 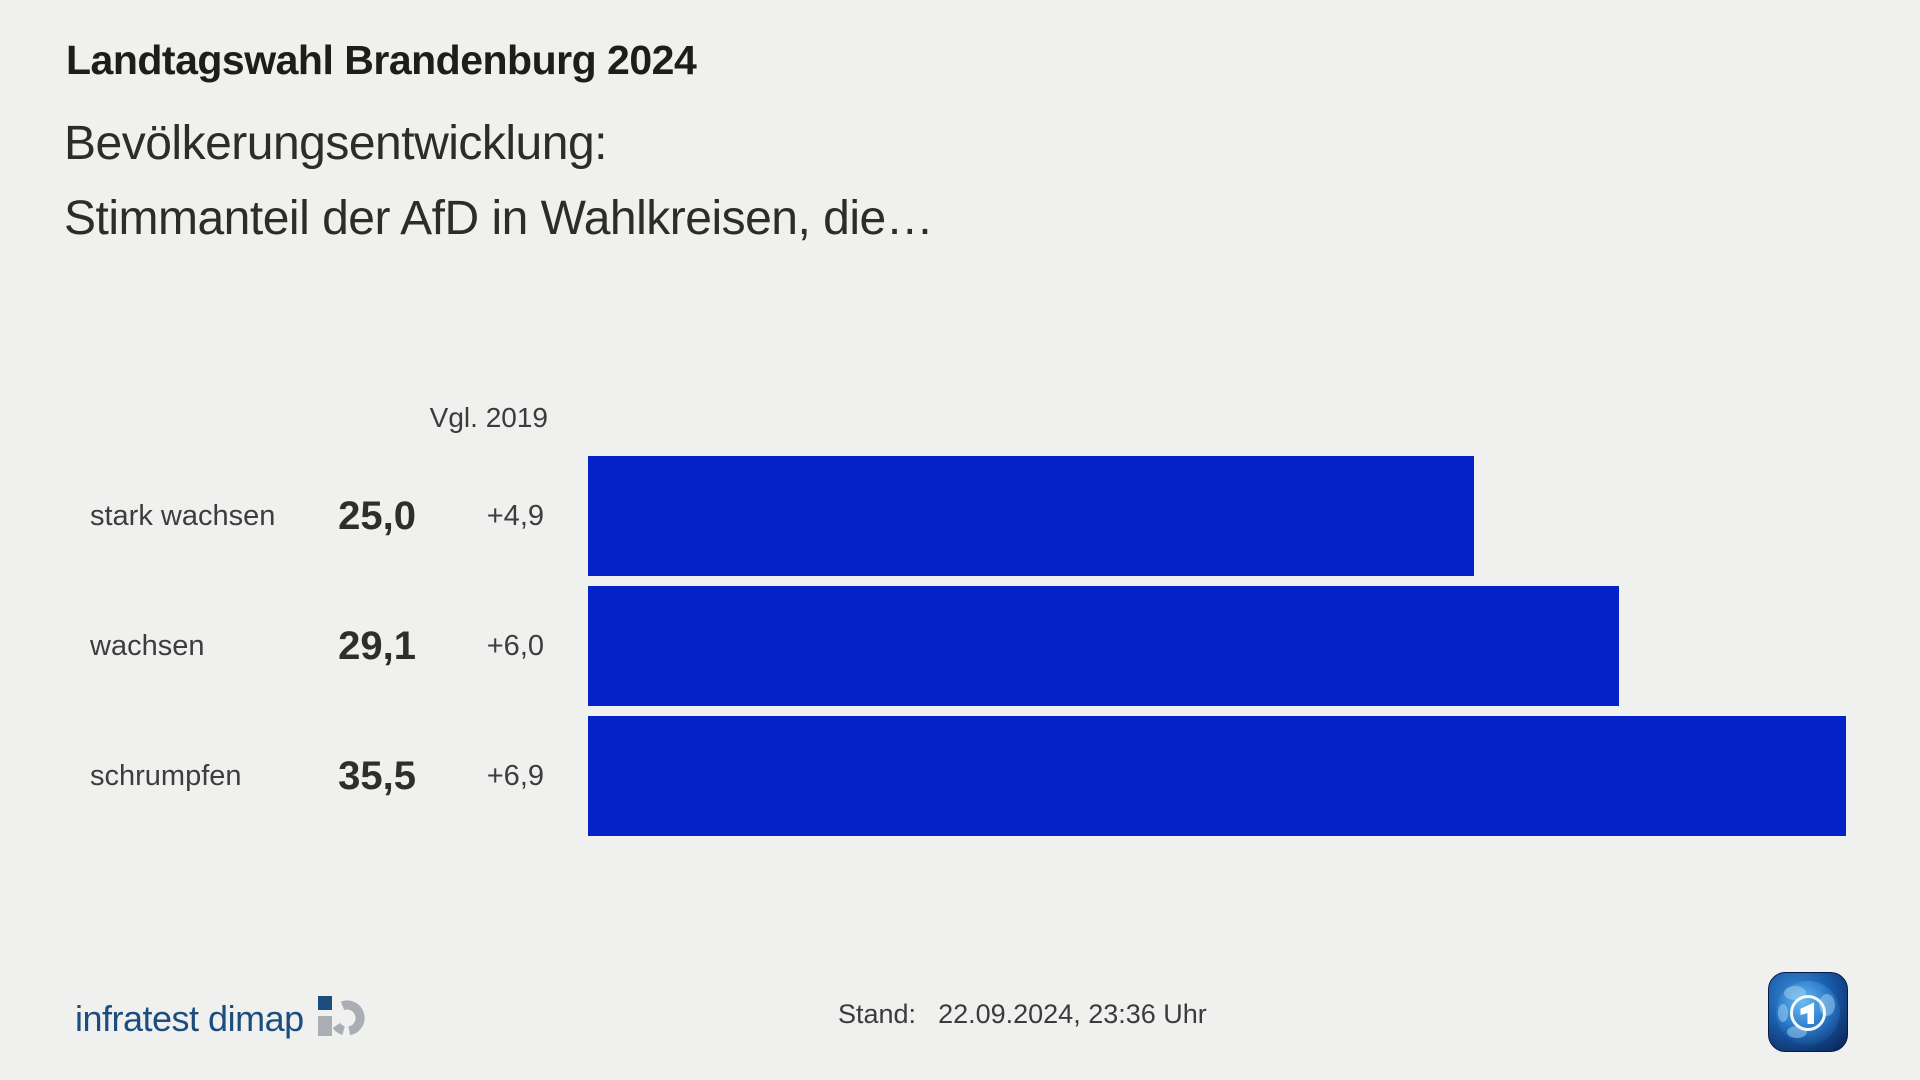 I want to click on table-row: wachsen 29,1 +6,0, so click(x=960, y=646).